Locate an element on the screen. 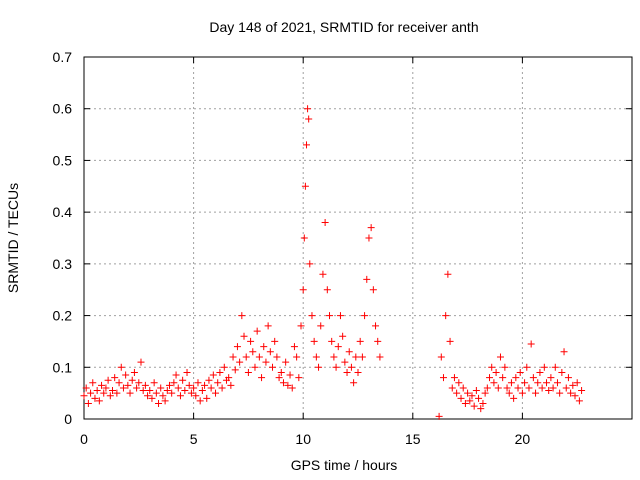 The height and width of the screenshot is (480, 640). x-tick-label: 15 is located at coordinates (413, 439).